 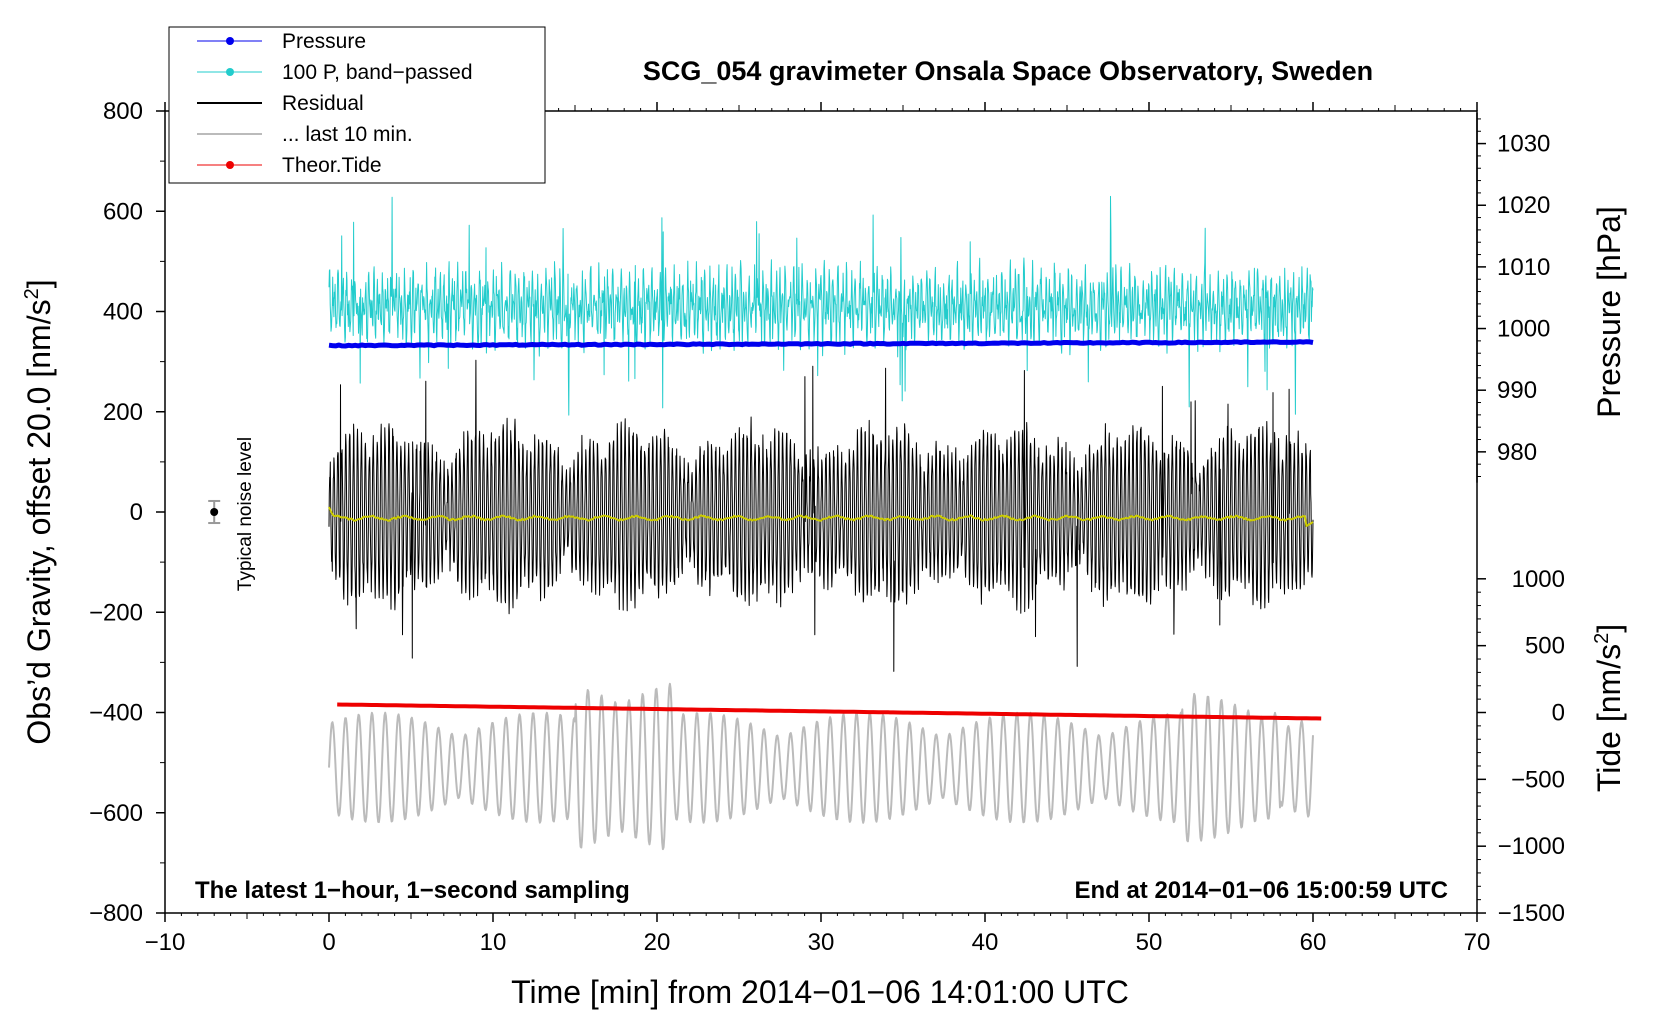 I want to click on pressure-tick-label: 1000, so click(x=1523, y=329).